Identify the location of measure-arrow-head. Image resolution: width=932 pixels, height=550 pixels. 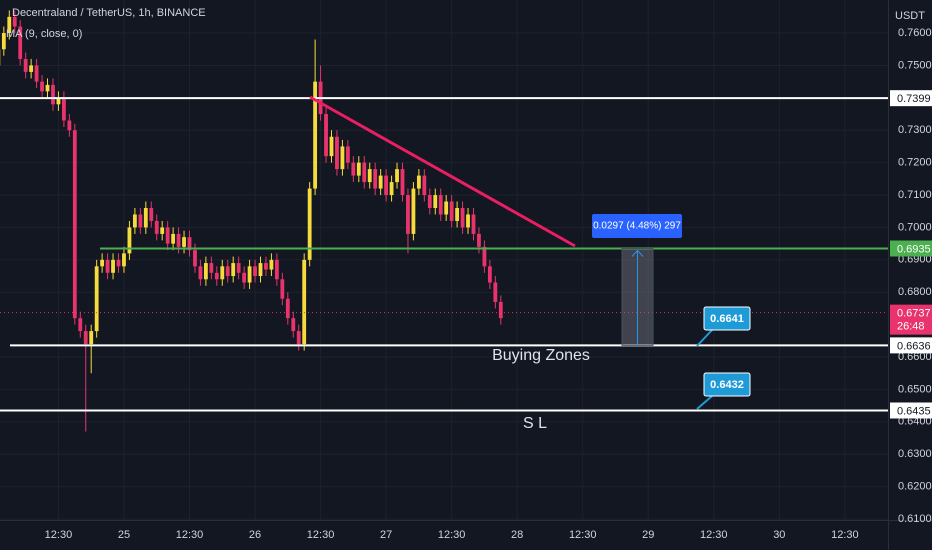
(637, 253).